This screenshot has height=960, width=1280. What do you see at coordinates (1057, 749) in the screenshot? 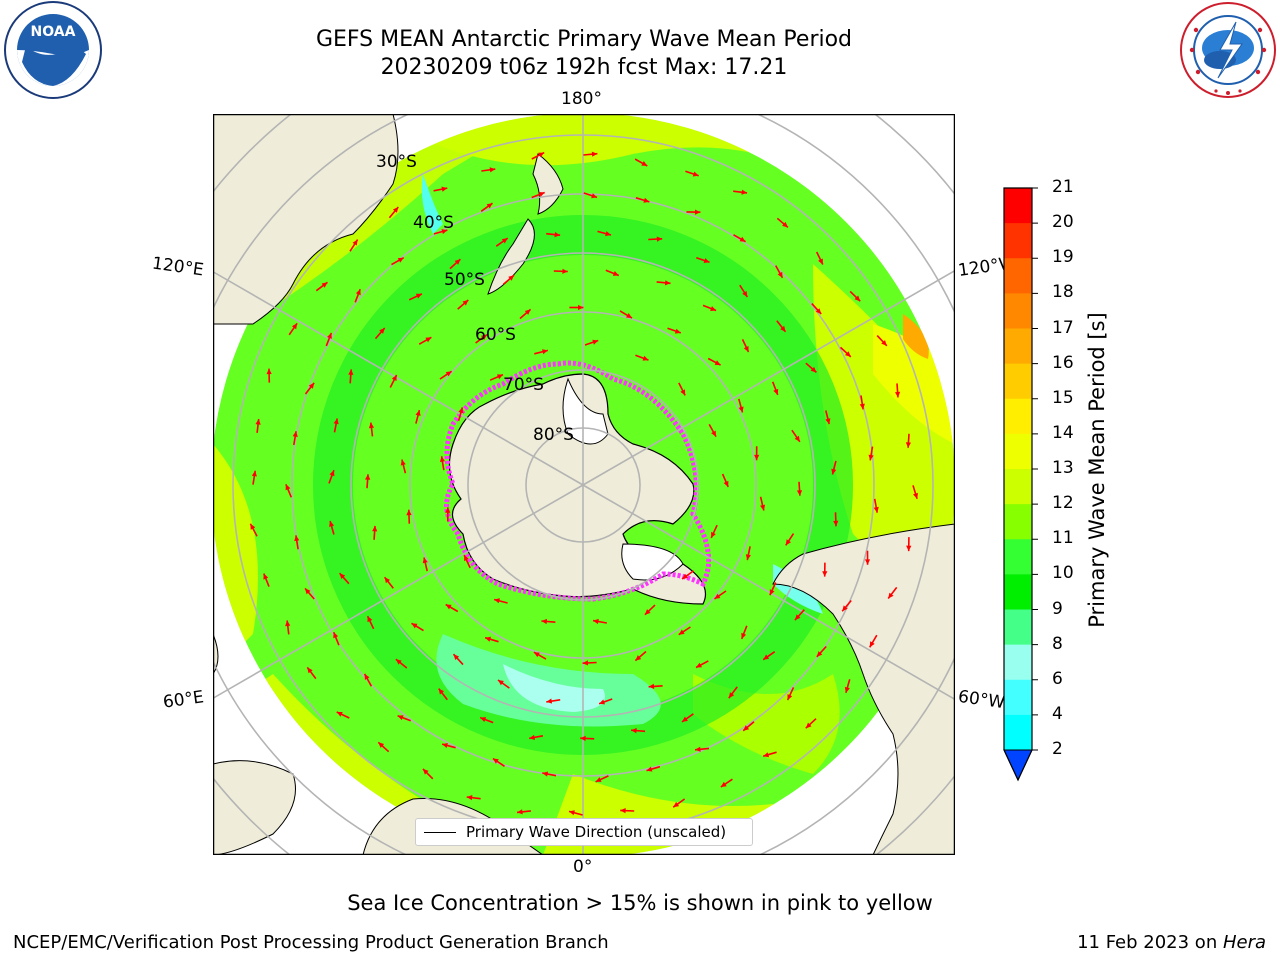
I see `colorbar-tick-label: 2` at bounding box center [1057, 749].